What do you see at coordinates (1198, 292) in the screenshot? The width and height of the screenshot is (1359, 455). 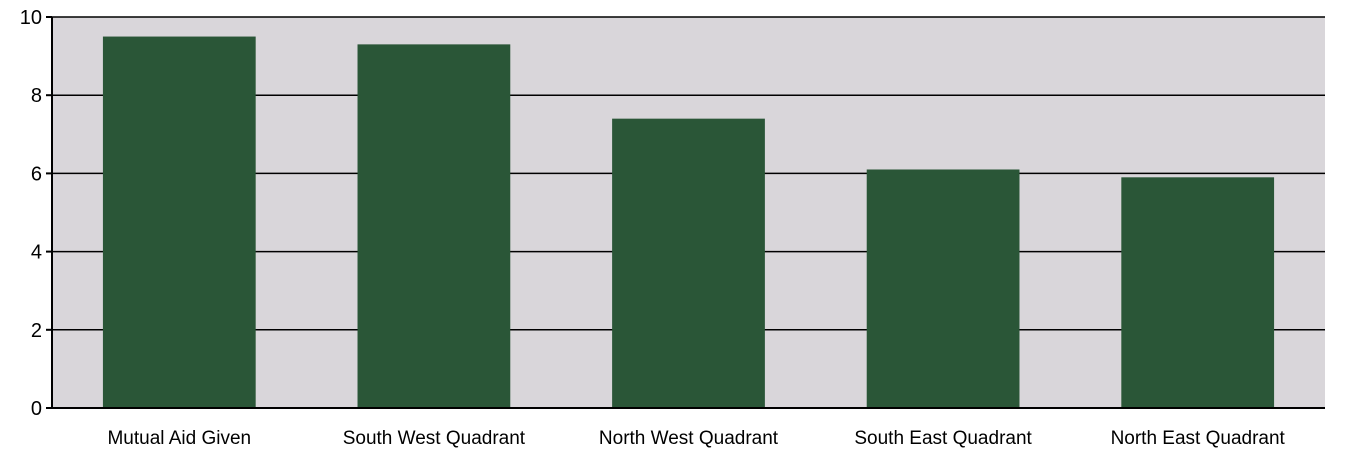 I see `bar-north-east-quadrant` at bounding box center [1198, 292].